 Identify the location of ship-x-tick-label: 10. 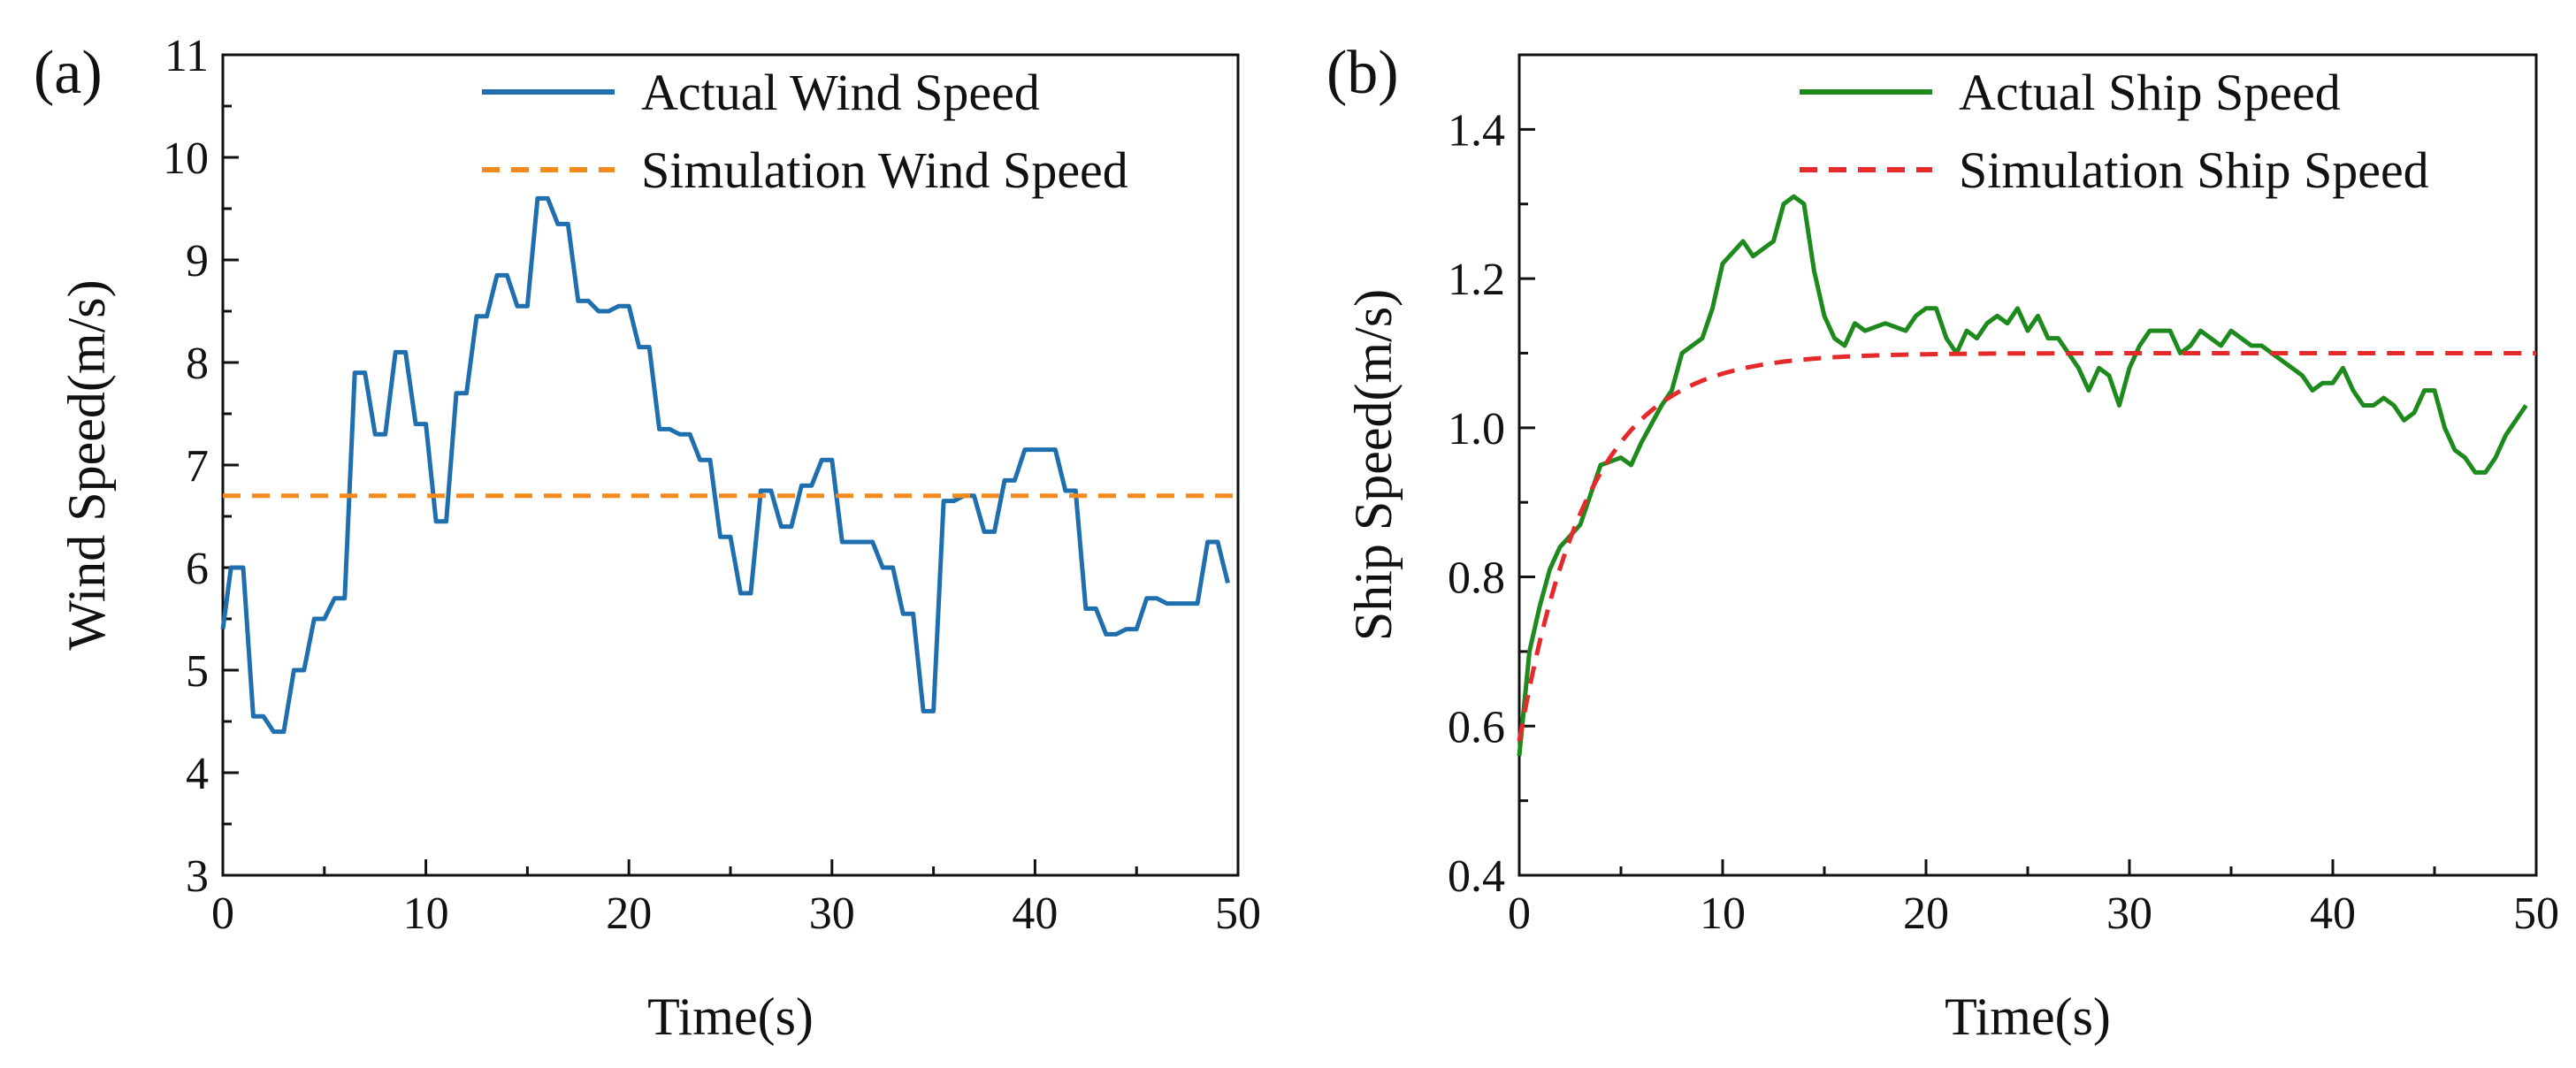
(1723, 914).